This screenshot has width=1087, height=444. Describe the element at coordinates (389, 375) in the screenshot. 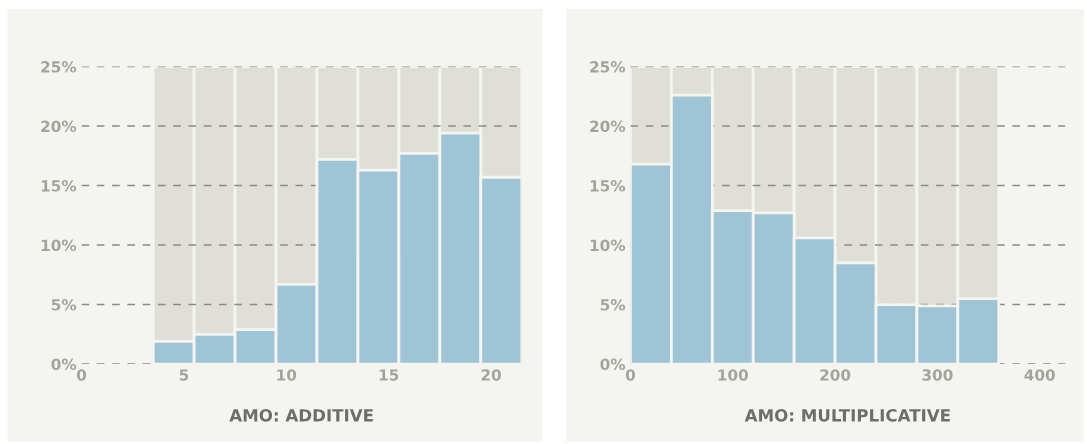

I see `x-tick-label: 15` at that location.